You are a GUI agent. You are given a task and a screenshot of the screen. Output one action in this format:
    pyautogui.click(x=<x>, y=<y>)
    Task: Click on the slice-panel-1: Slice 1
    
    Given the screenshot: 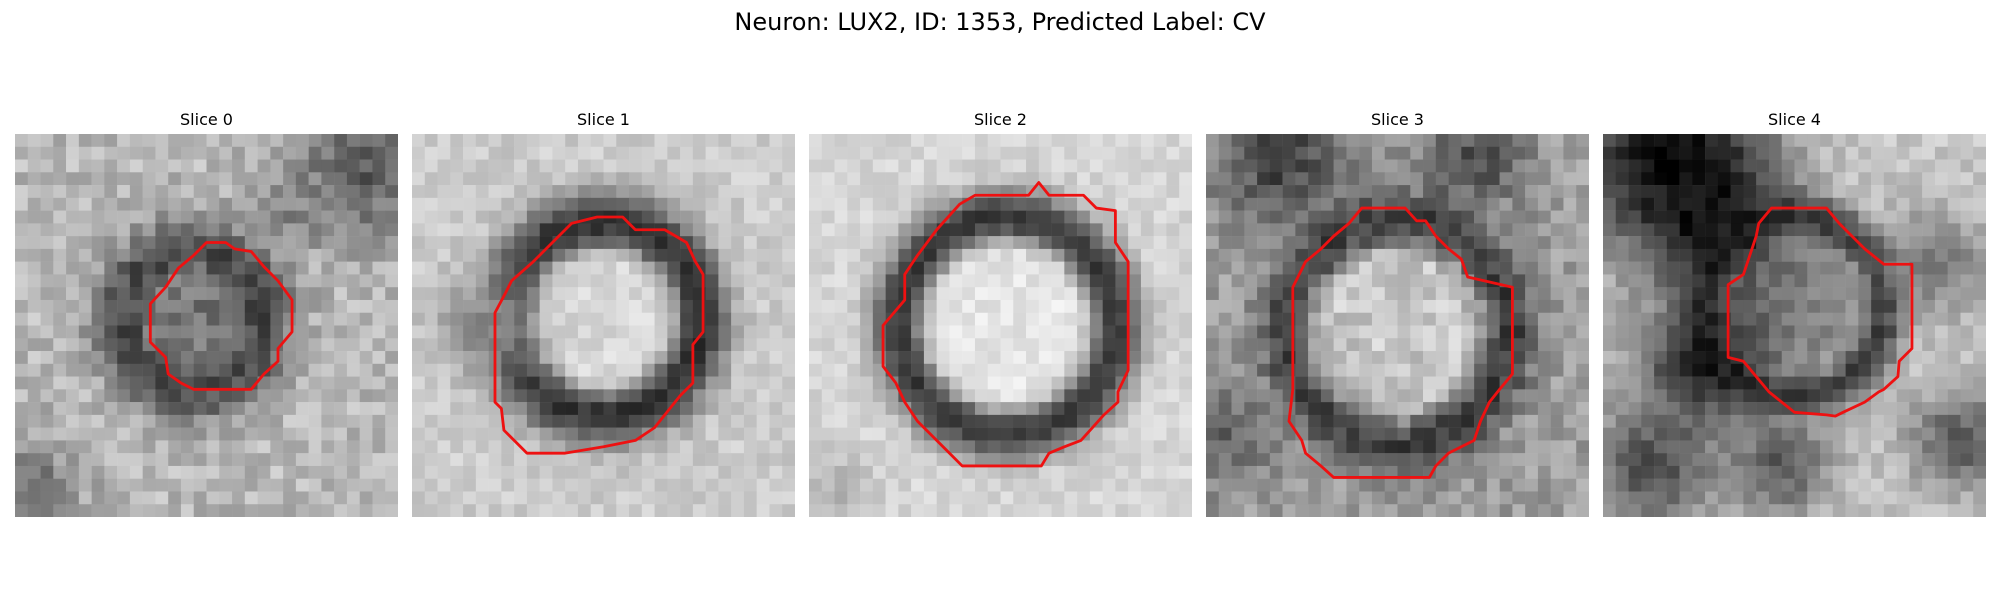 What is the action you would take?
    pyautogui.click(x=603, y=312)
    